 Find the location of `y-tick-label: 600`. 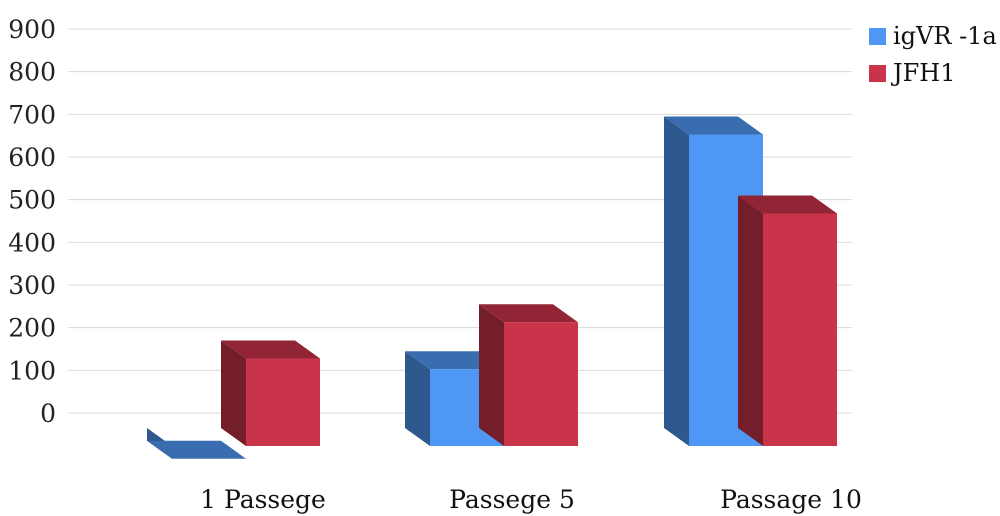

y-tick-label: 600 is located at coordinates (32, 157).